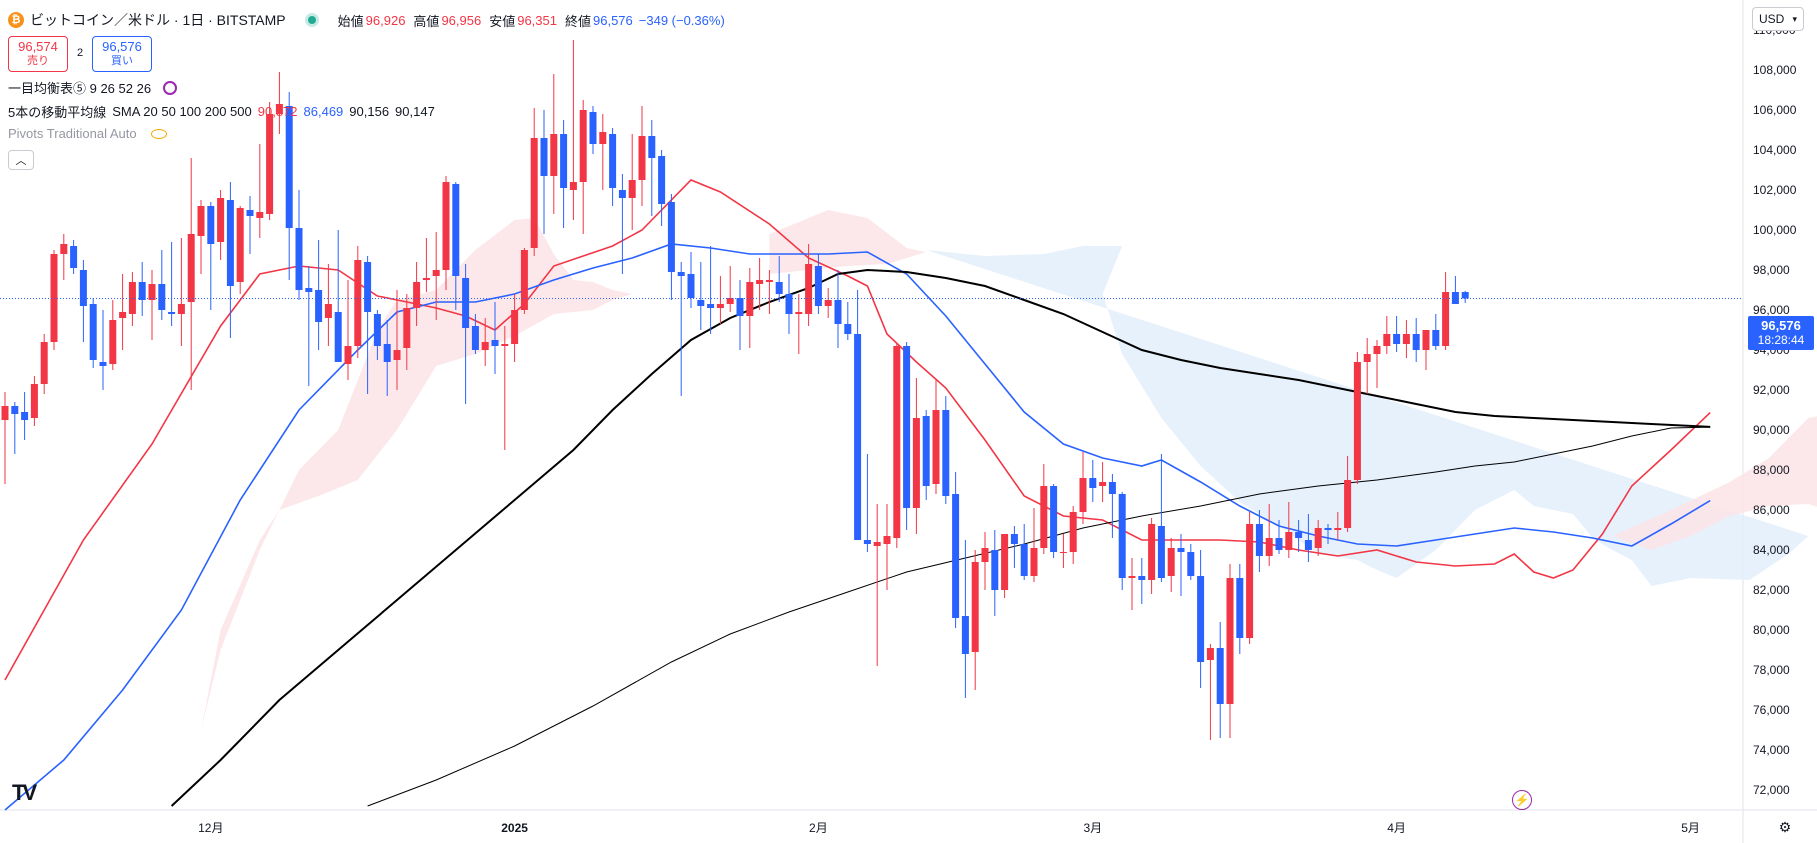 The height and width of the screenshot is (843, 1817). Describe the element at coordinates (21, 160) in the screenshot. I see `collapse-indicators-button: ︿` at that location.